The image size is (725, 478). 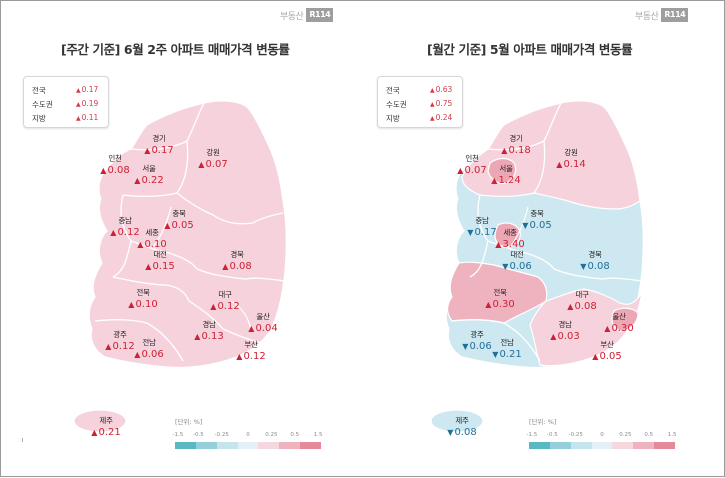 What do you see at coordinates (175, 49) in the screenshot?
I see `panel-title-weekly: [주간 기준] 6월 2주 아파트 매매가격 변동률` at bounding box center [175, 49].